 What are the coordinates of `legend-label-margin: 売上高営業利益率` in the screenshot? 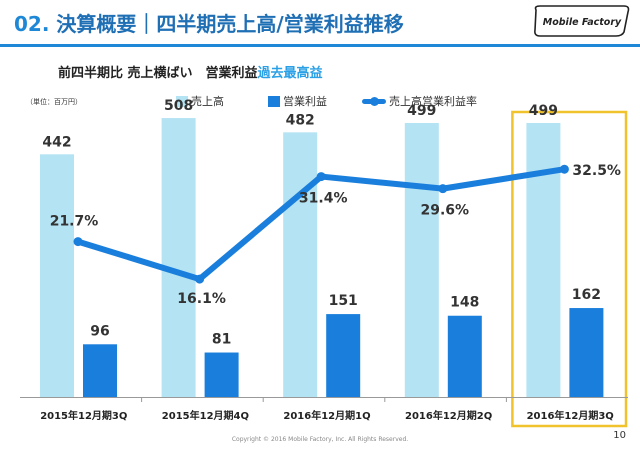 It's located at (433, 101).